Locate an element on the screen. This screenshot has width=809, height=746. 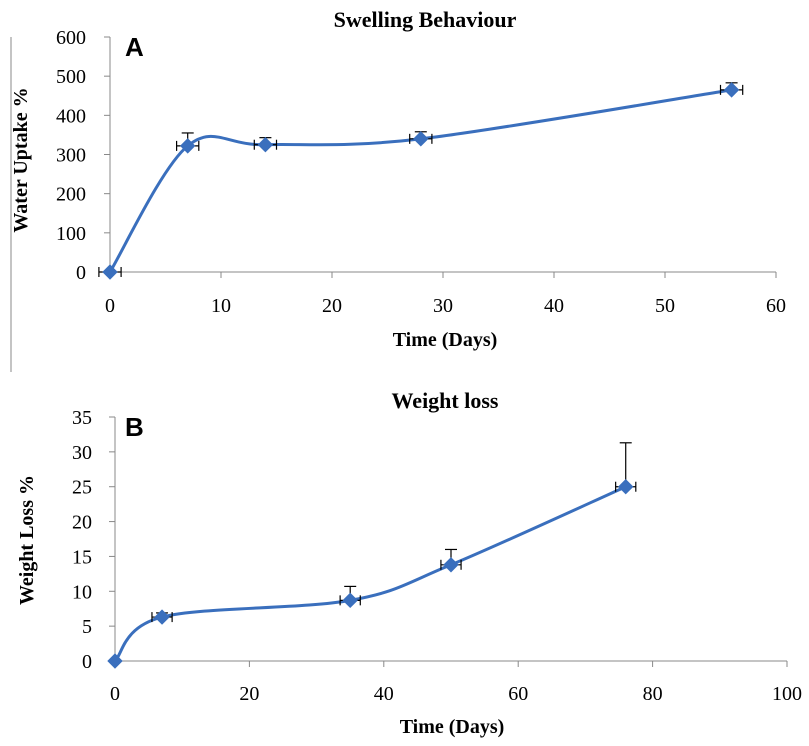
y-tick-label: 15 is located at coordinates (82, 557).